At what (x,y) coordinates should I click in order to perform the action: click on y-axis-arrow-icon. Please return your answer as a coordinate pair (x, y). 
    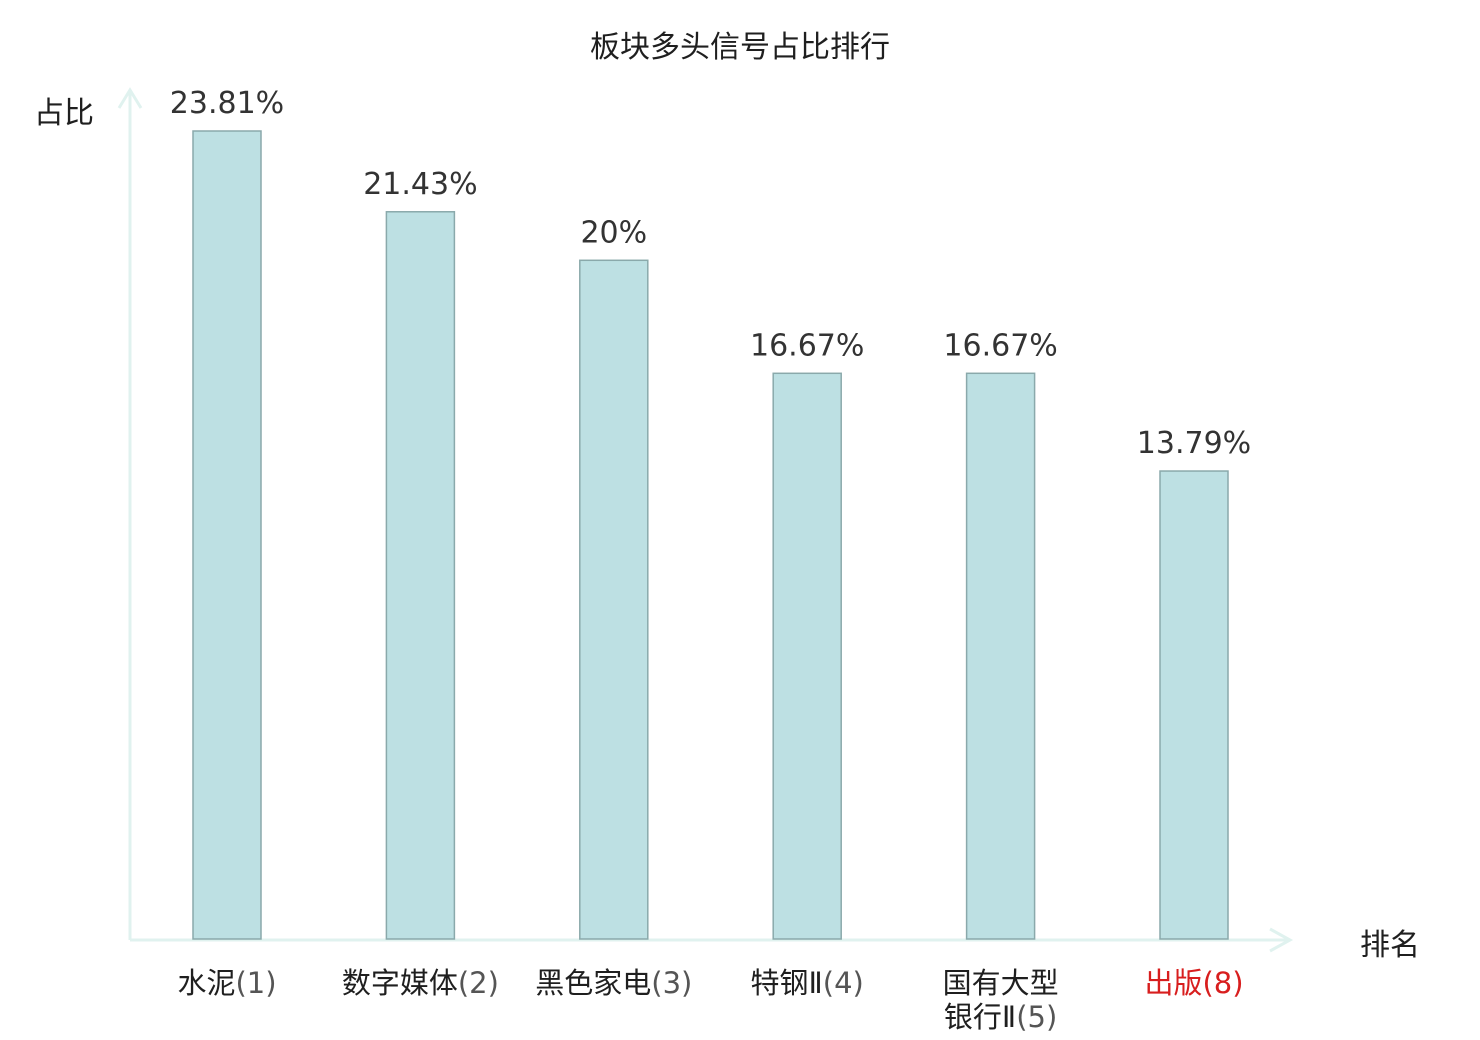
    Looking at the image, I should click on (130, 98).